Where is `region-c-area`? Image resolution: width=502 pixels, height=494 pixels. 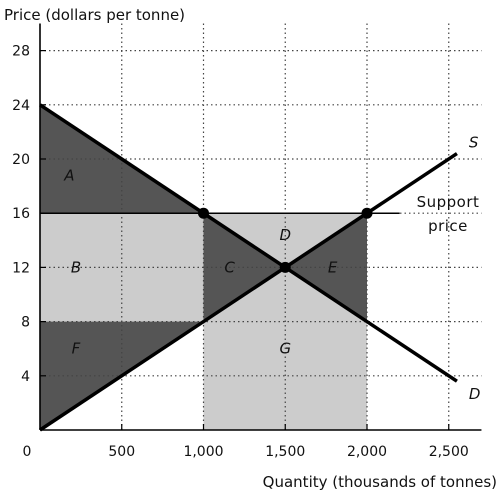 region-c-area is located at coordinates (244, 267).